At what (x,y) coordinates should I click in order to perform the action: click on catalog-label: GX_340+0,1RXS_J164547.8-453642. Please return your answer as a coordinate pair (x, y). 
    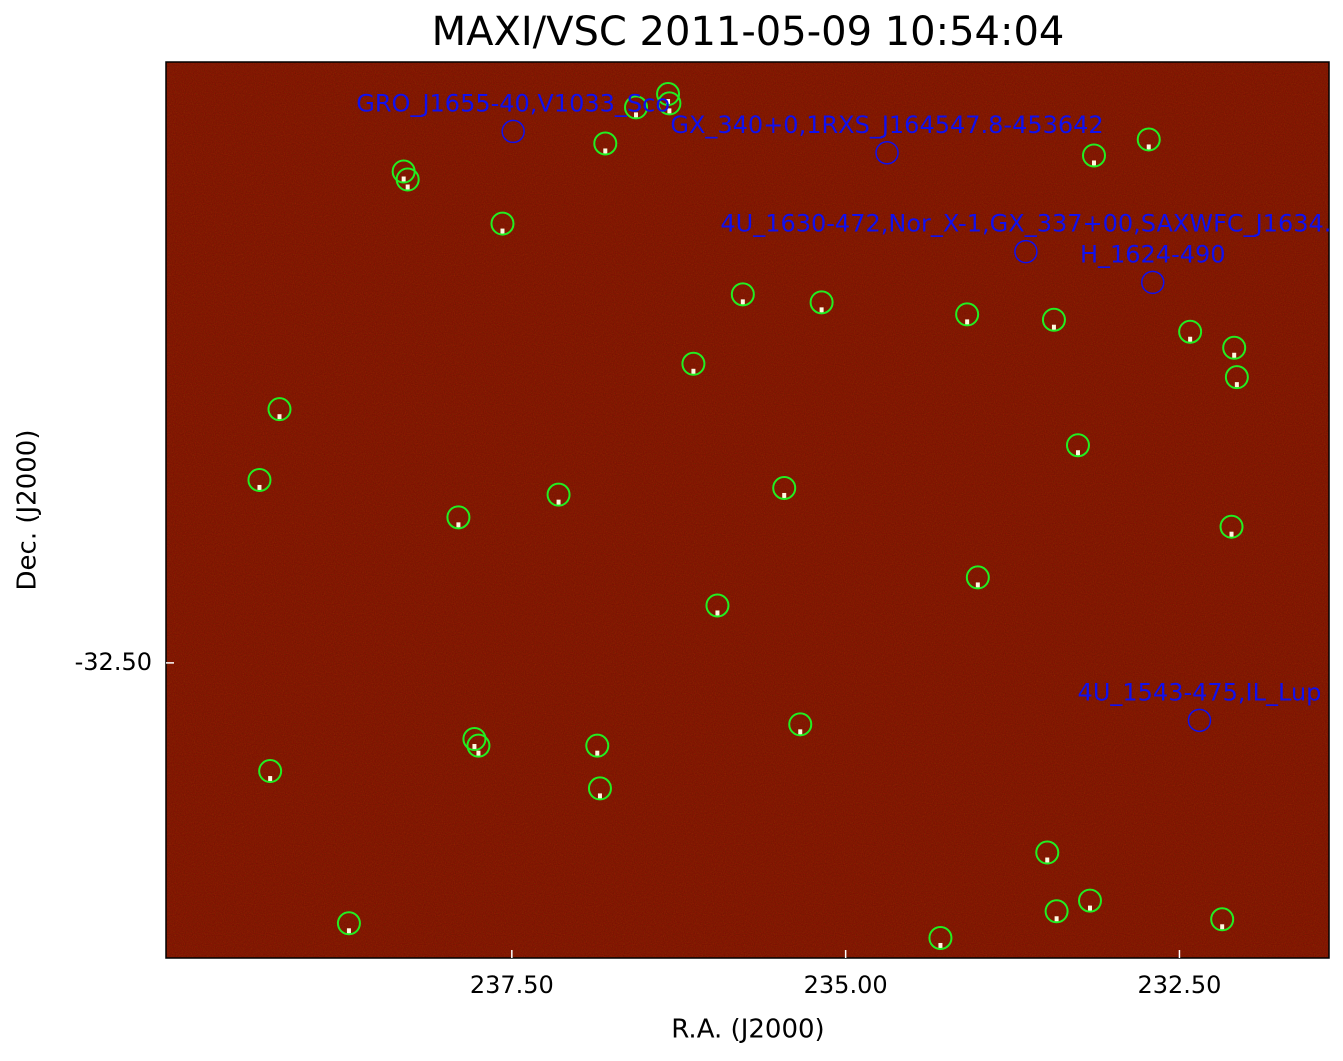
    Looking at the image, I should click on (886, 125).